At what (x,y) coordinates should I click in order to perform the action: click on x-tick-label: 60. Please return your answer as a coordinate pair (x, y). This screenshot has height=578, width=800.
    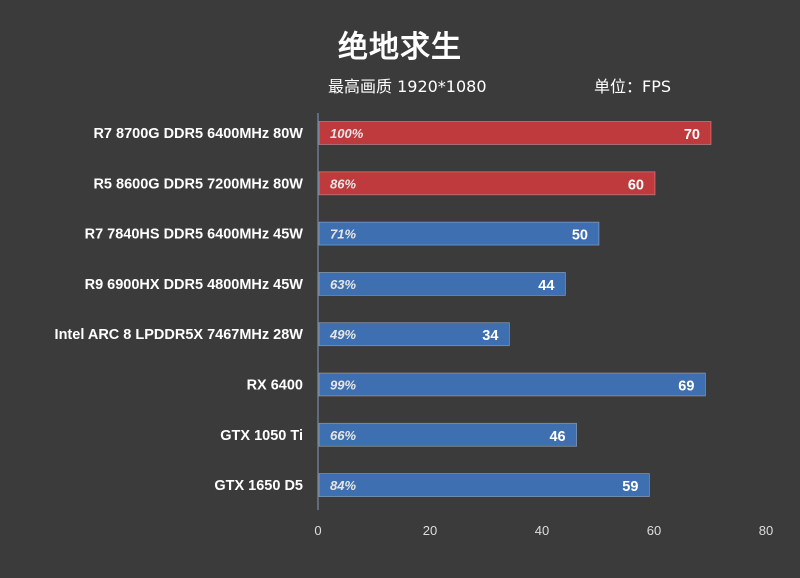
    Looking at the image, I should click on (654, 530).